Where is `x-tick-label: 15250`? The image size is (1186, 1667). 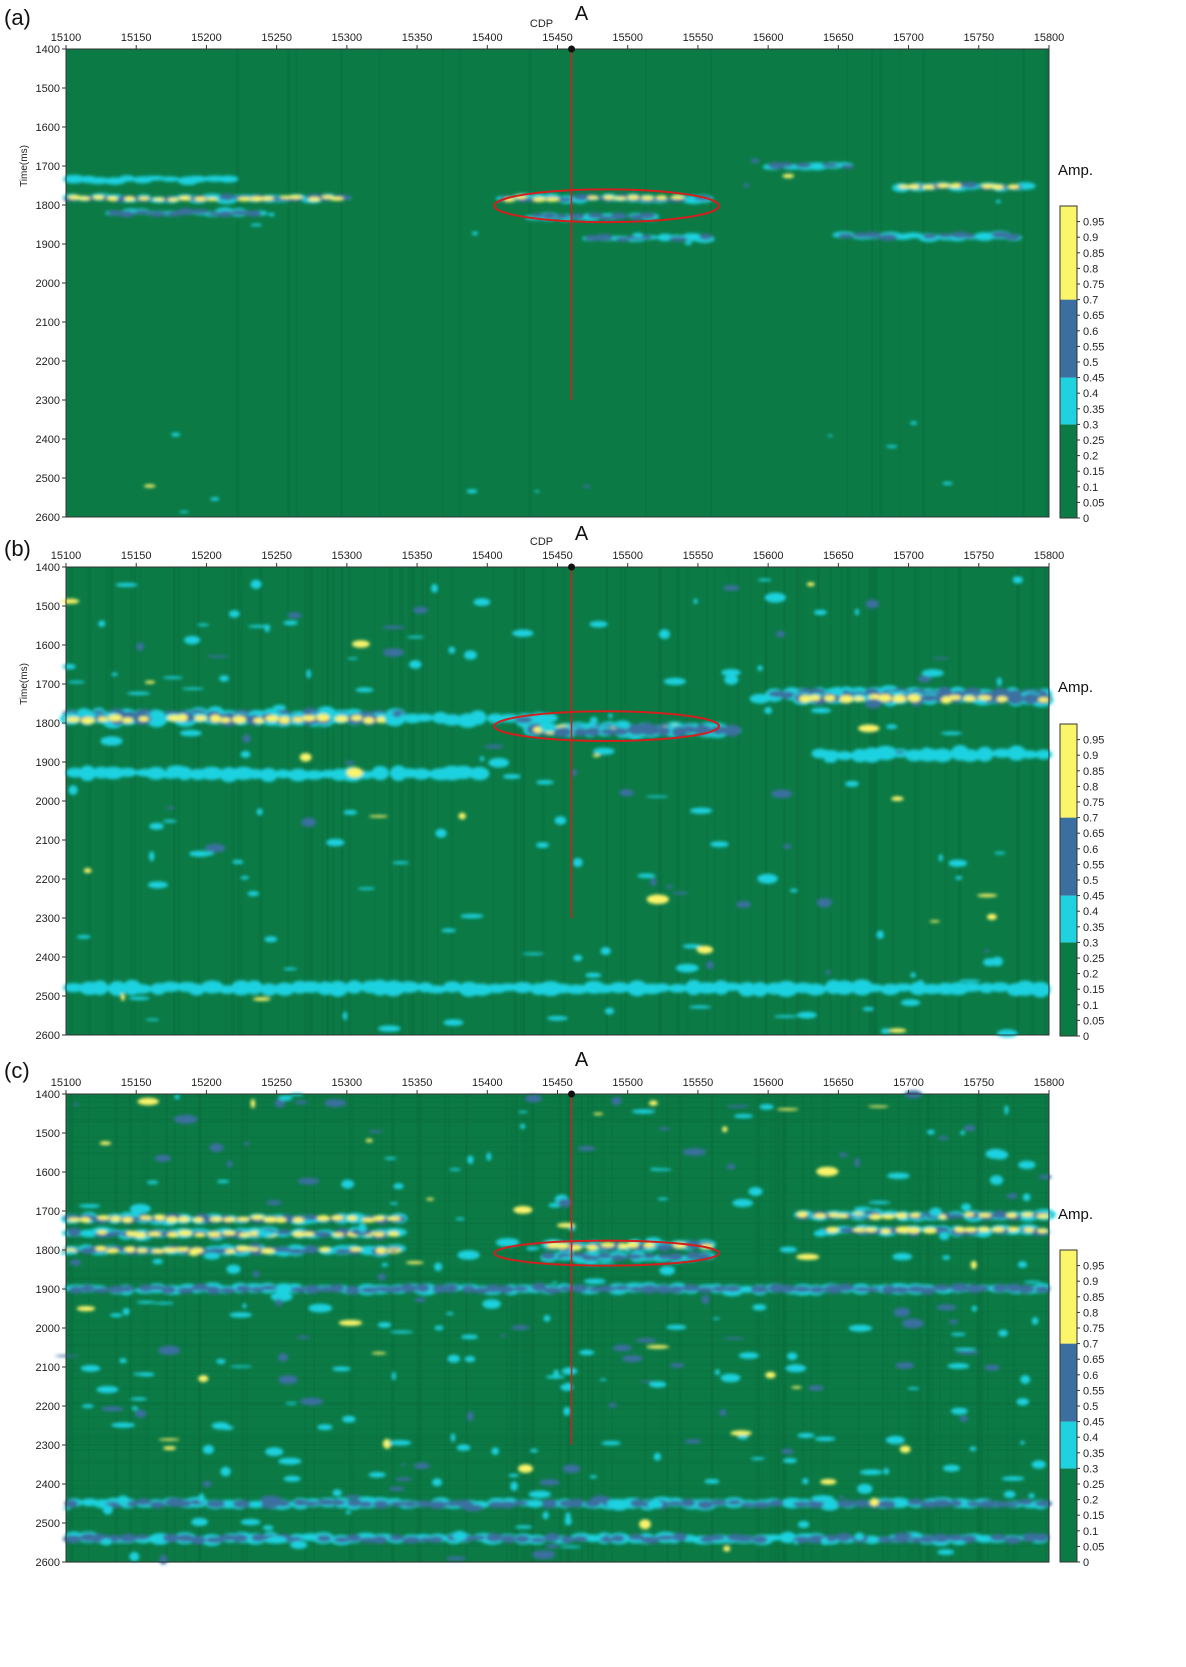 x-tick-label: 15250 is located at coordinates (276, 38).